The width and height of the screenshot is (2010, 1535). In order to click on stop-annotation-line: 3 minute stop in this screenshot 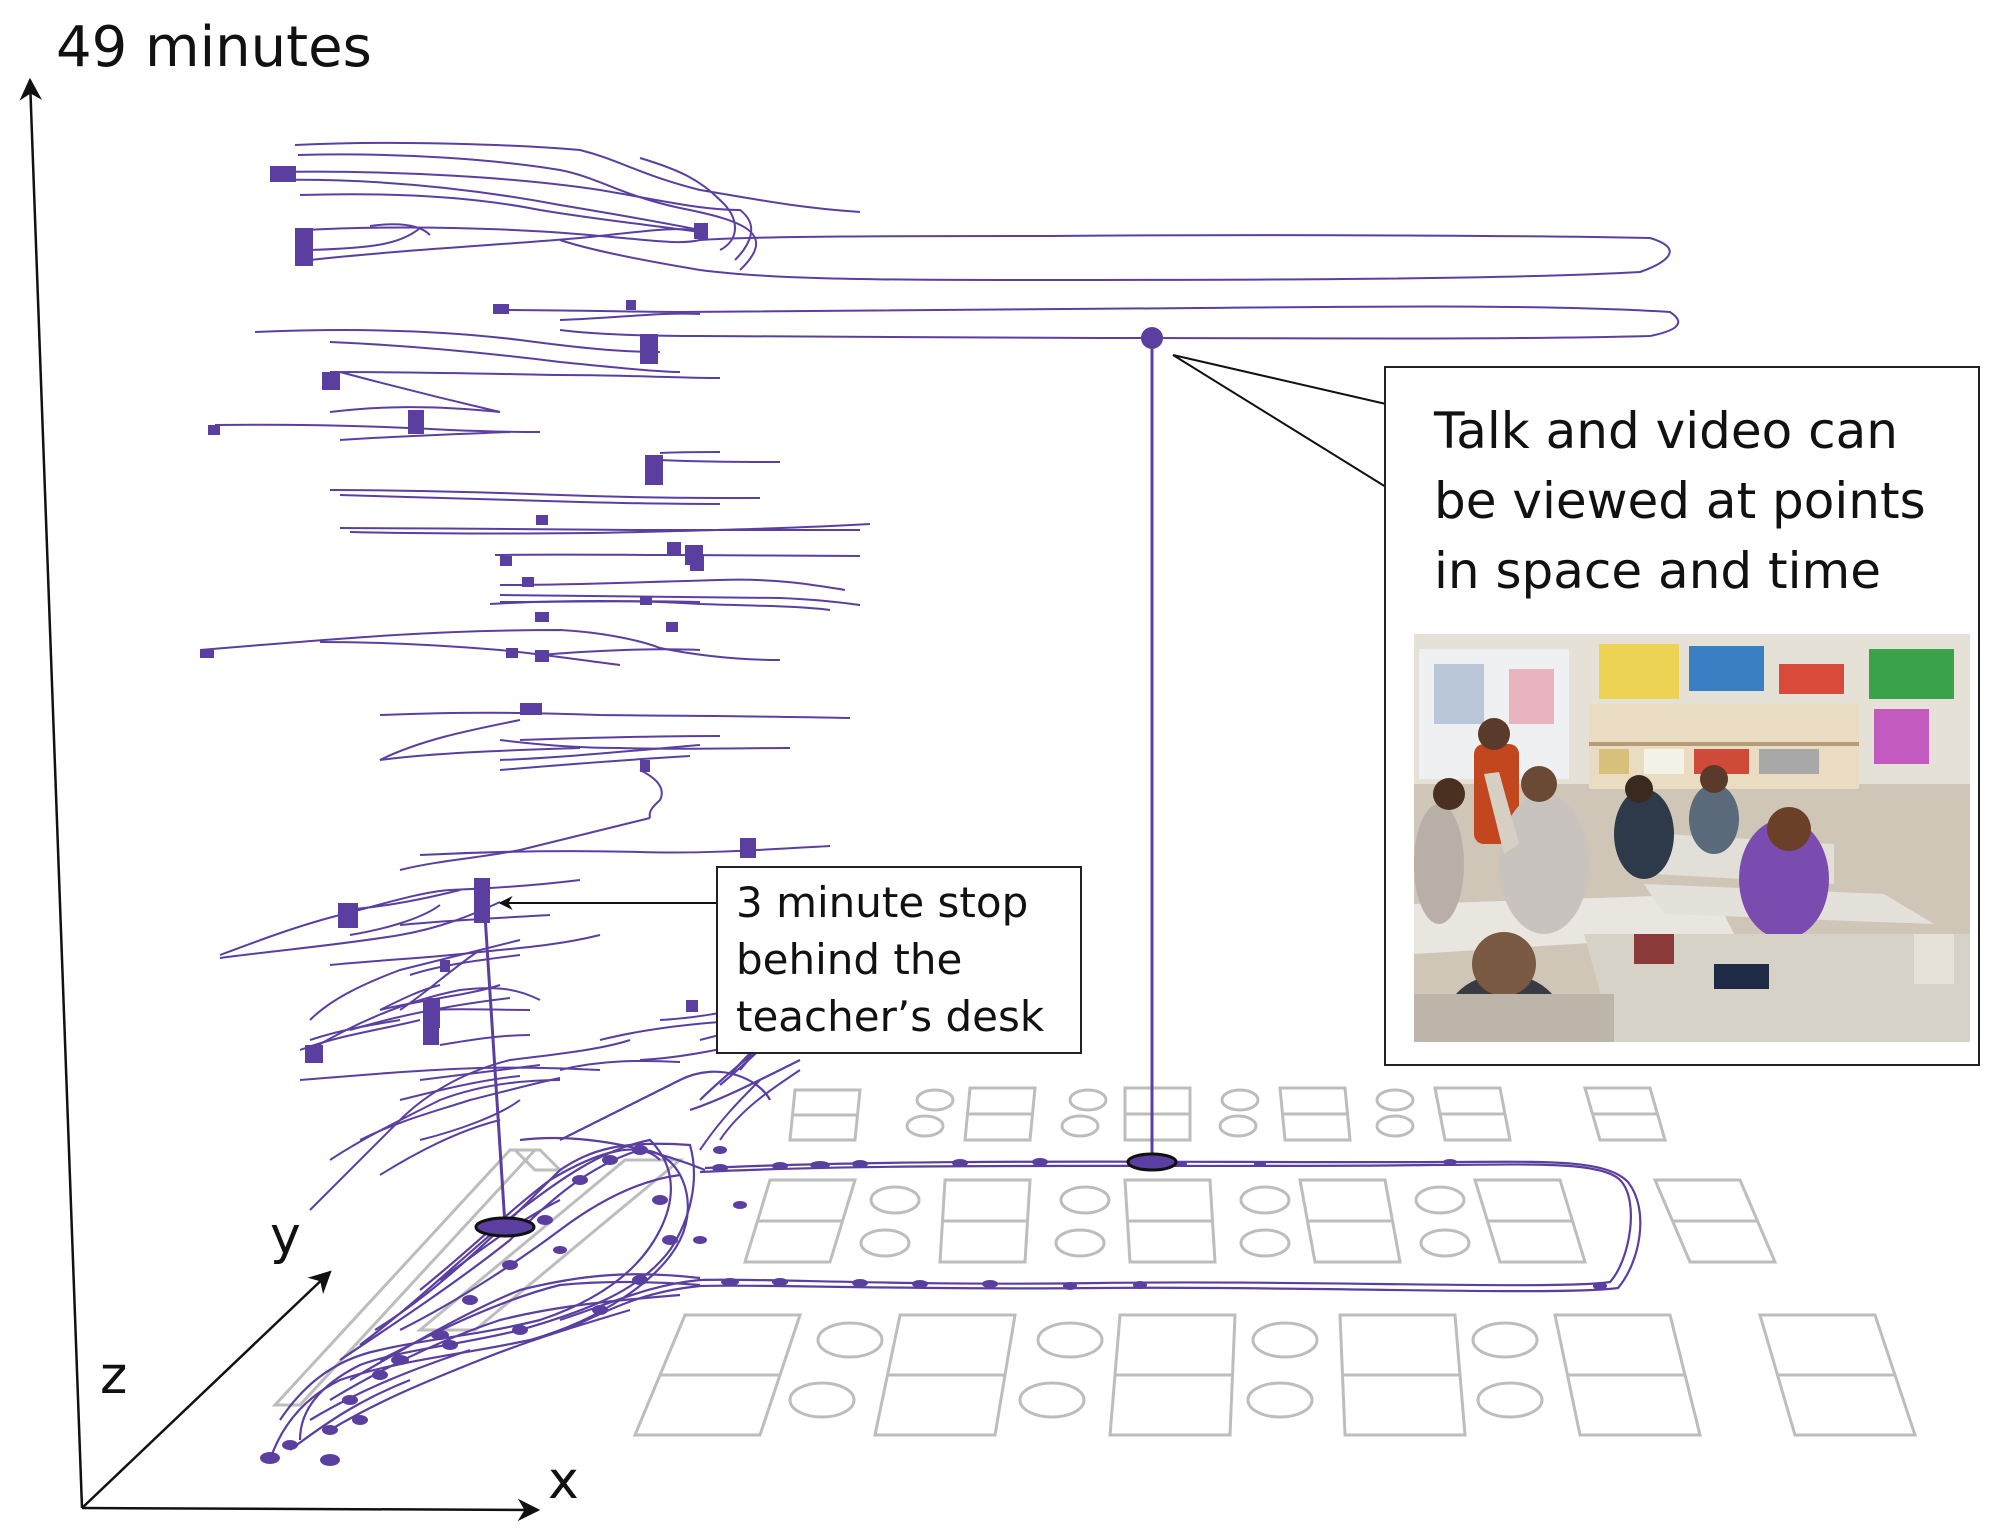, I will do `click(882, 902)`.